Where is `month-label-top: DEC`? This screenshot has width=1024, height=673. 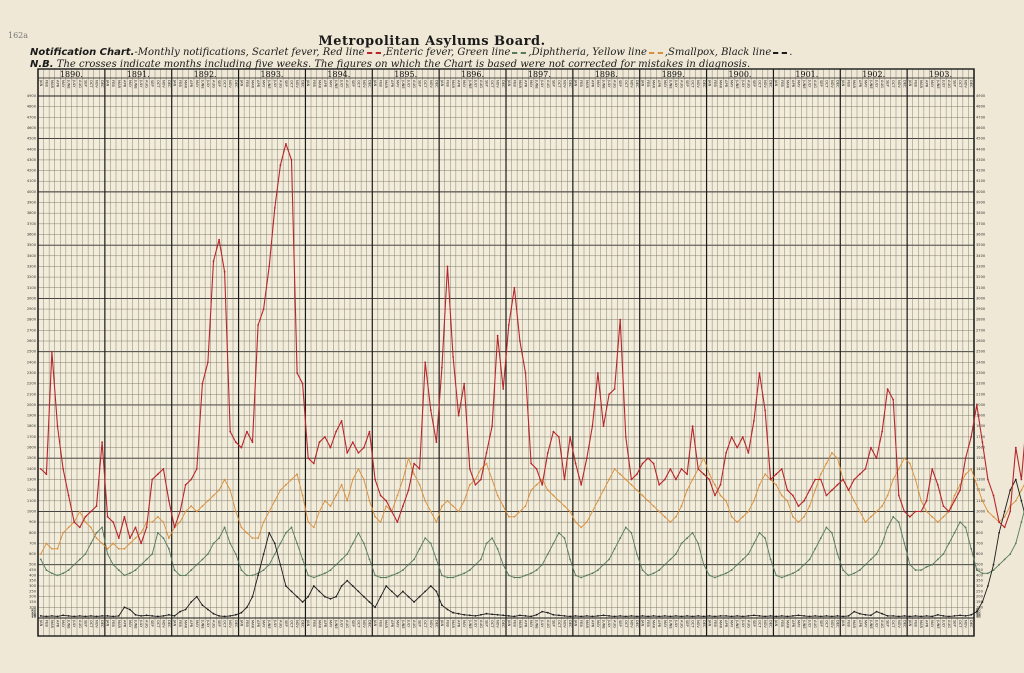 month-label-top: DEC is located at coordinates (771, 84).